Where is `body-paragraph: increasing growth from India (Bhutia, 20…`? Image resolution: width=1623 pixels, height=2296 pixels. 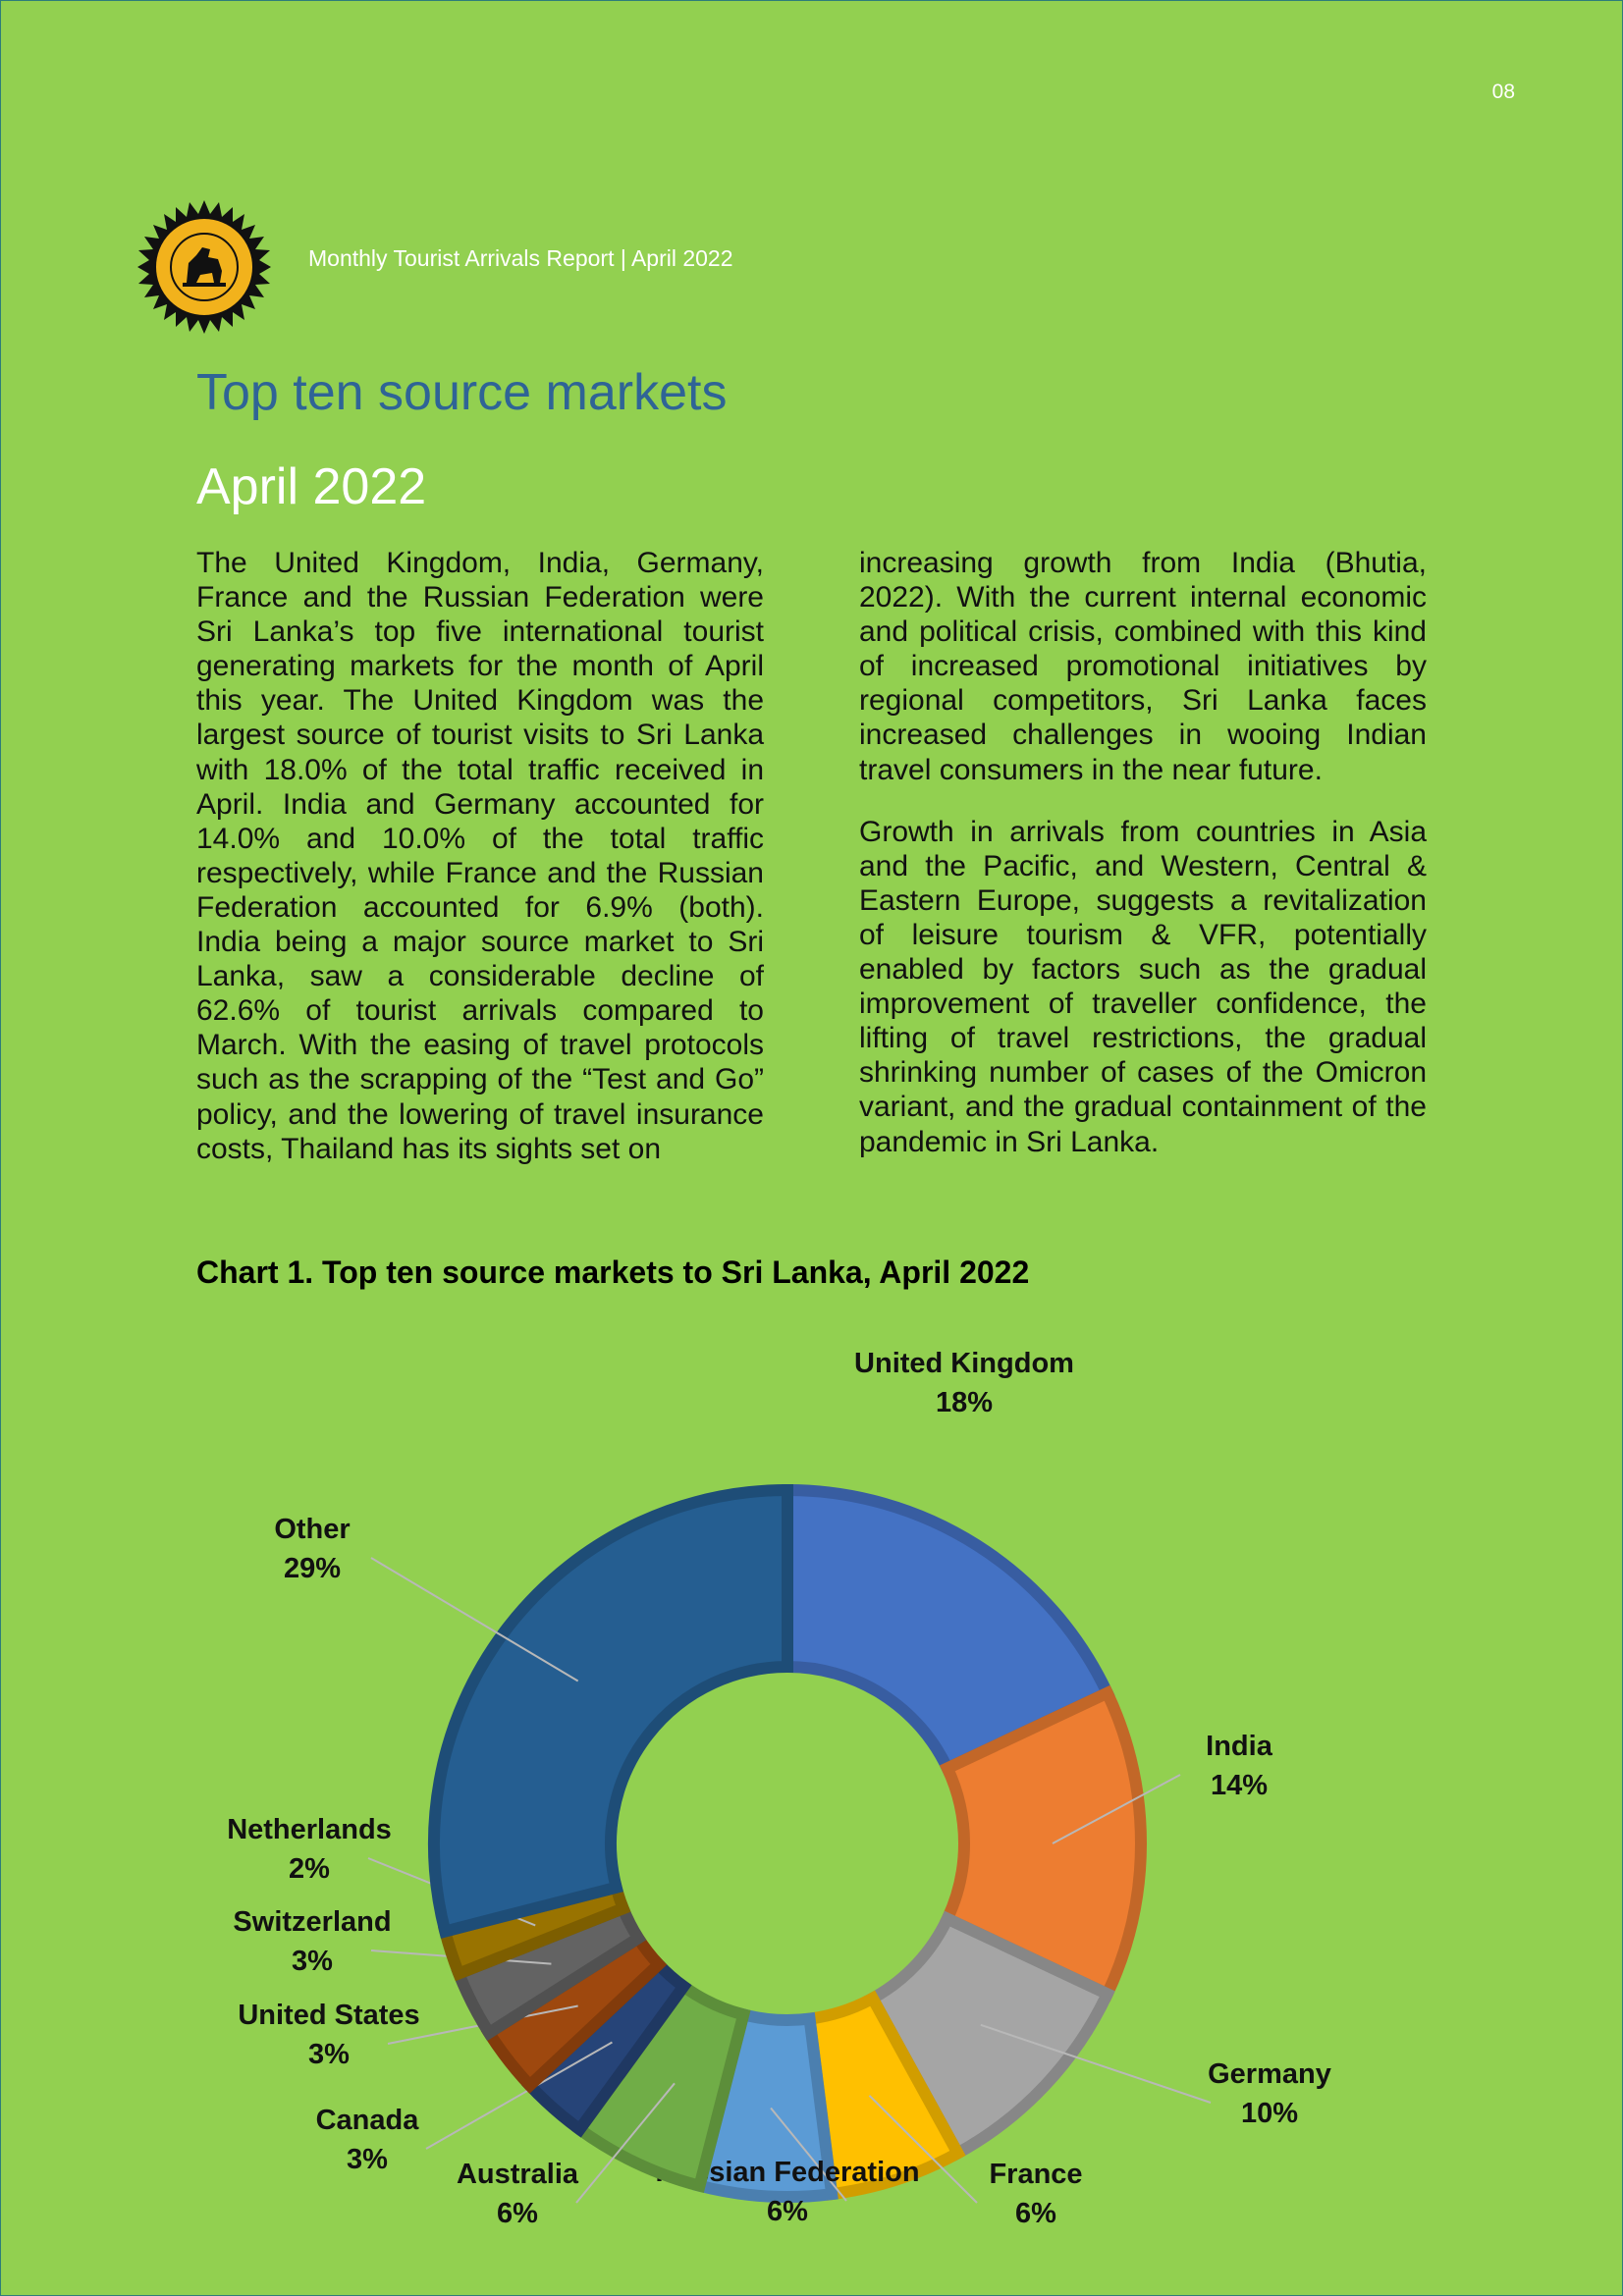 body-paragraph: increasing growth from India (Bhutia, 20… is located at coordinates (1143, 666).